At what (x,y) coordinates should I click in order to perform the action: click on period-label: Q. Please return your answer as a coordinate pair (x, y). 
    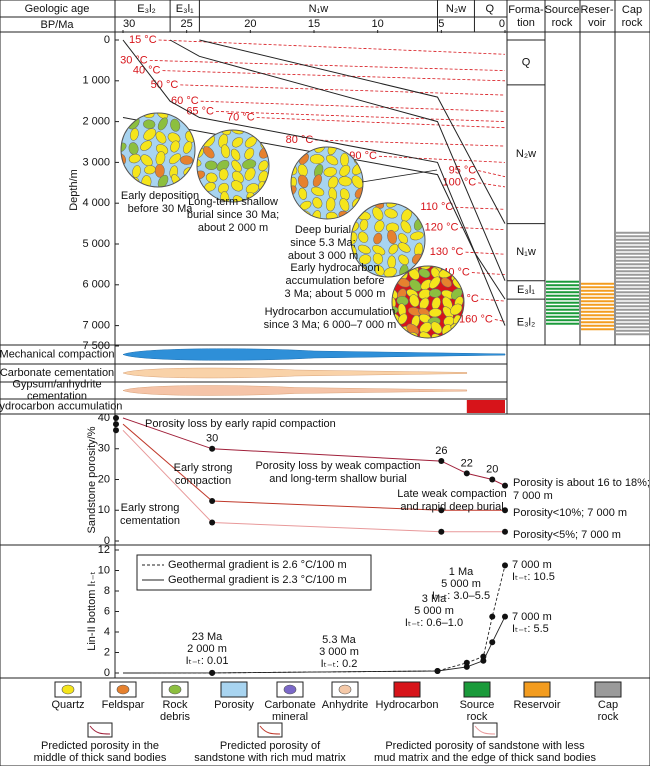
    Looking at the image, I should click on (489, 9).